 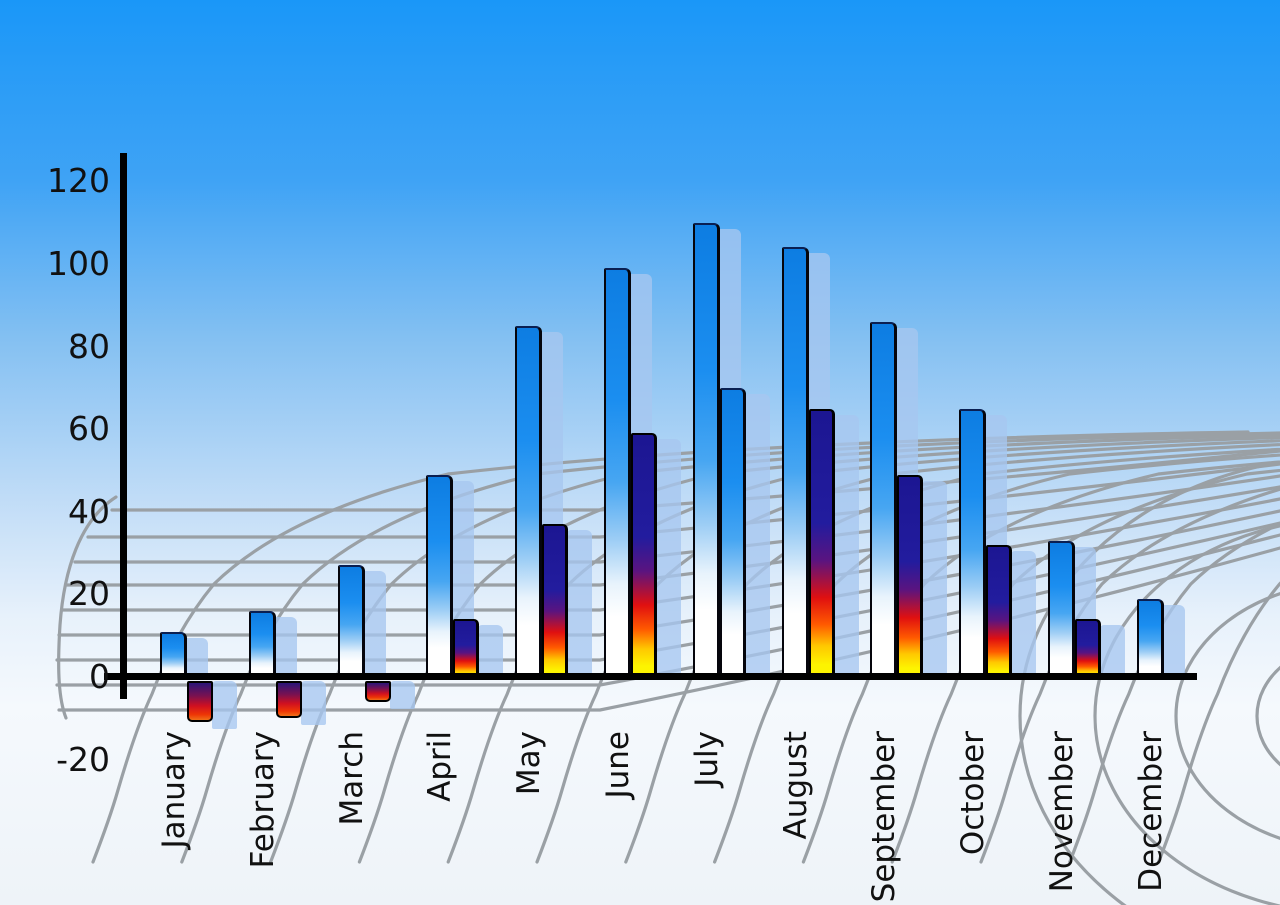 What do you see at coordinates (351, 622) in the screenshot?
I see `bar-march-primary` at bounding box center [351, 622].